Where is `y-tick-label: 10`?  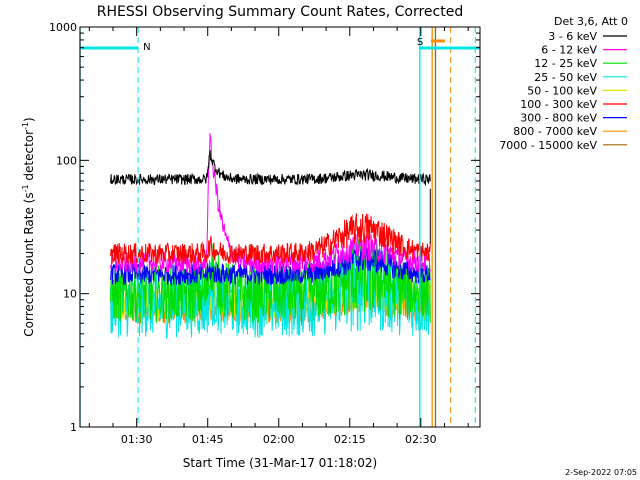 y-tick-label: 10 is located at coordinates (70, 294).